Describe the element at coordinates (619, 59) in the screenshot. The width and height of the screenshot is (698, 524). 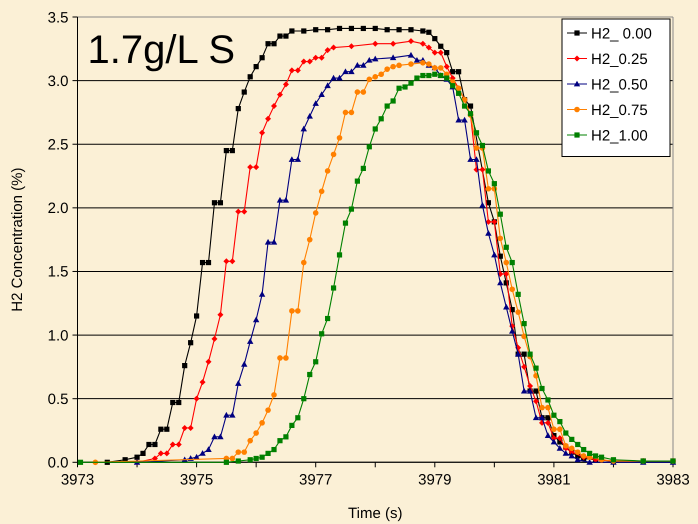
I see `legend-label: H2_0.25` at that location.